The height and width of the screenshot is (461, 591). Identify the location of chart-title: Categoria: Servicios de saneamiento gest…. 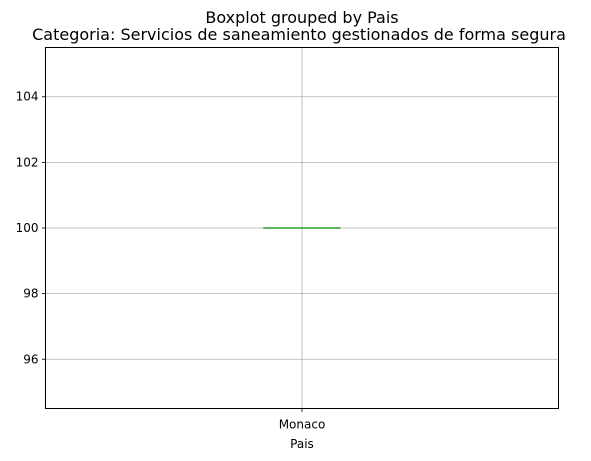
(299, 34).